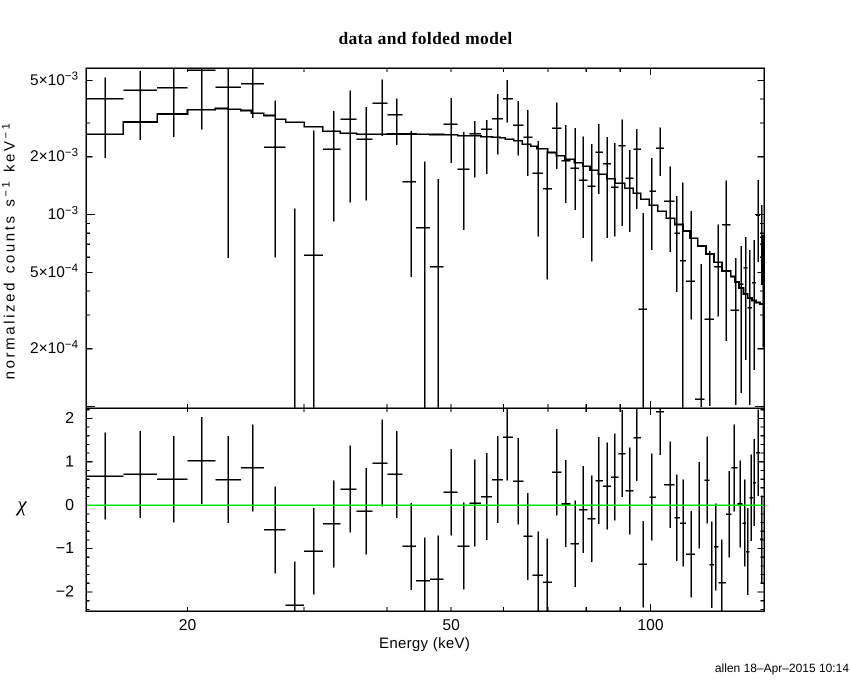  I want to click on svg-text: 100, so click(650, 625).